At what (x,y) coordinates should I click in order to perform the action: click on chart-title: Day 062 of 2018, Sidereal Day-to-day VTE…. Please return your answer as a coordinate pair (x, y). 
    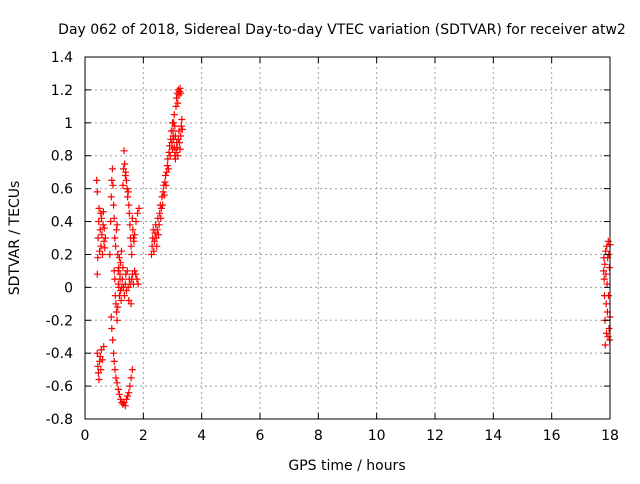
    Looking at the image, I should click on (342, 30).